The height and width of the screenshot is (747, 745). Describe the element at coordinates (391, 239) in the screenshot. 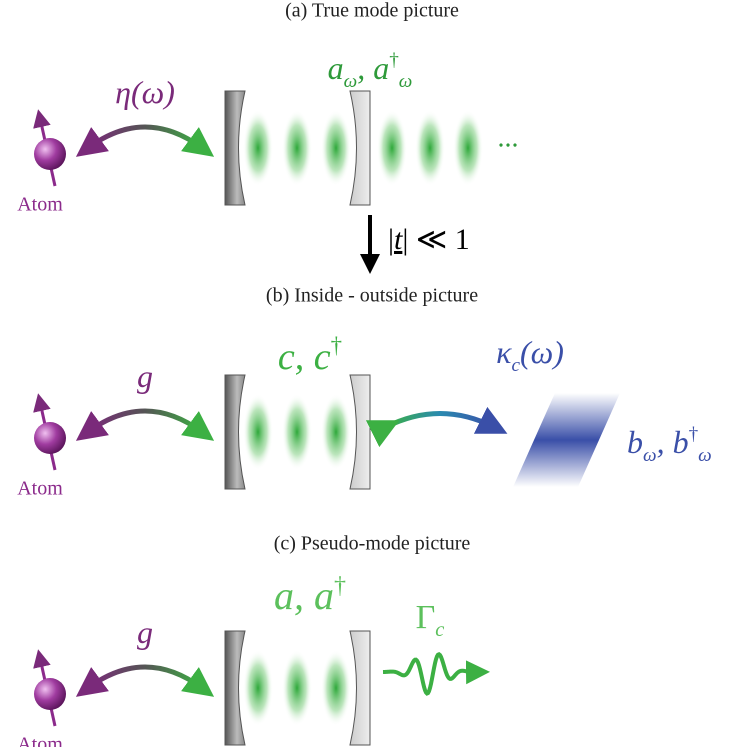

I see `math-part: |` at that location.